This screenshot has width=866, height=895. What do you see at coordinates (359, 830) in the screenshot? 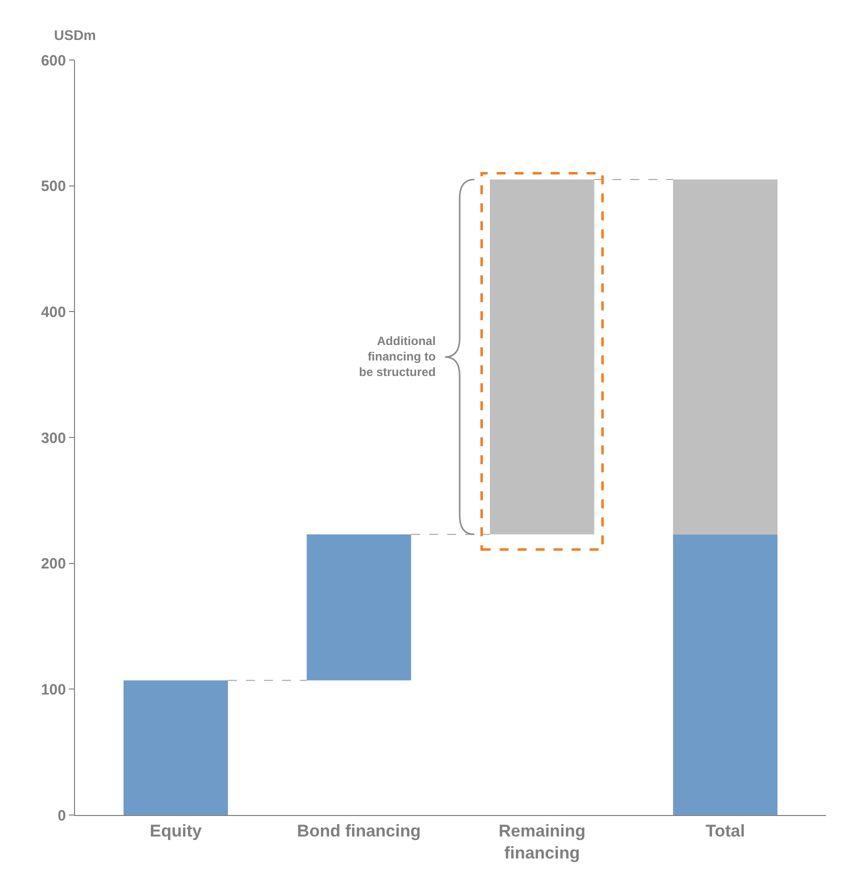
I see `x-tick-label: Bond financing` at bounding box center [359, 830].